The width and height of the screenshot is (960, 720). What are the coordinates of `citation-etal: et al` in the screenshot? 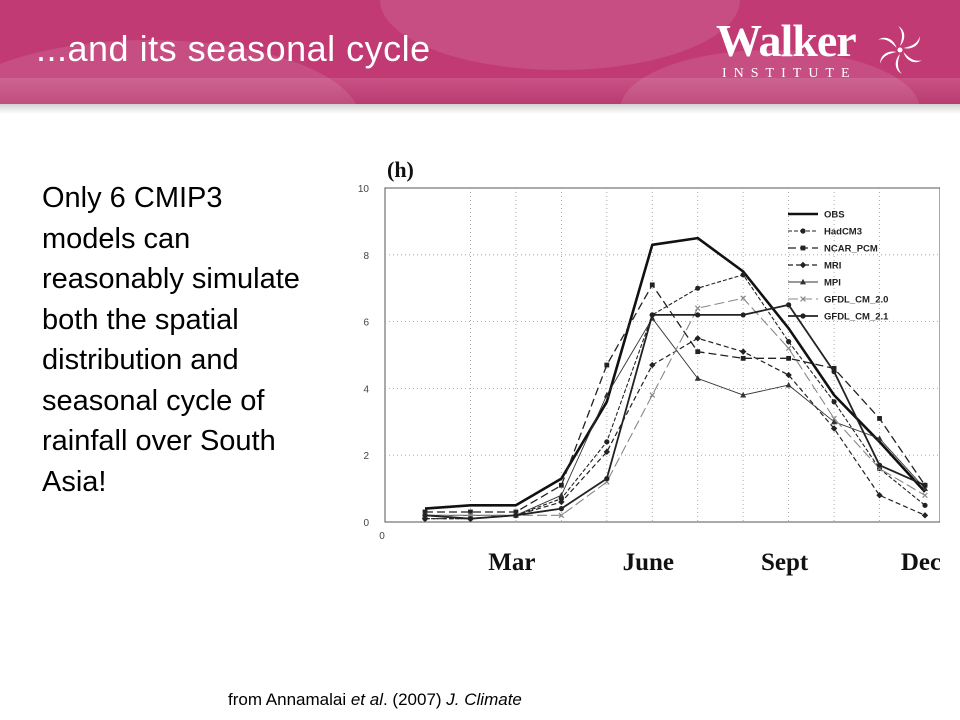 It's located at (366, 699).